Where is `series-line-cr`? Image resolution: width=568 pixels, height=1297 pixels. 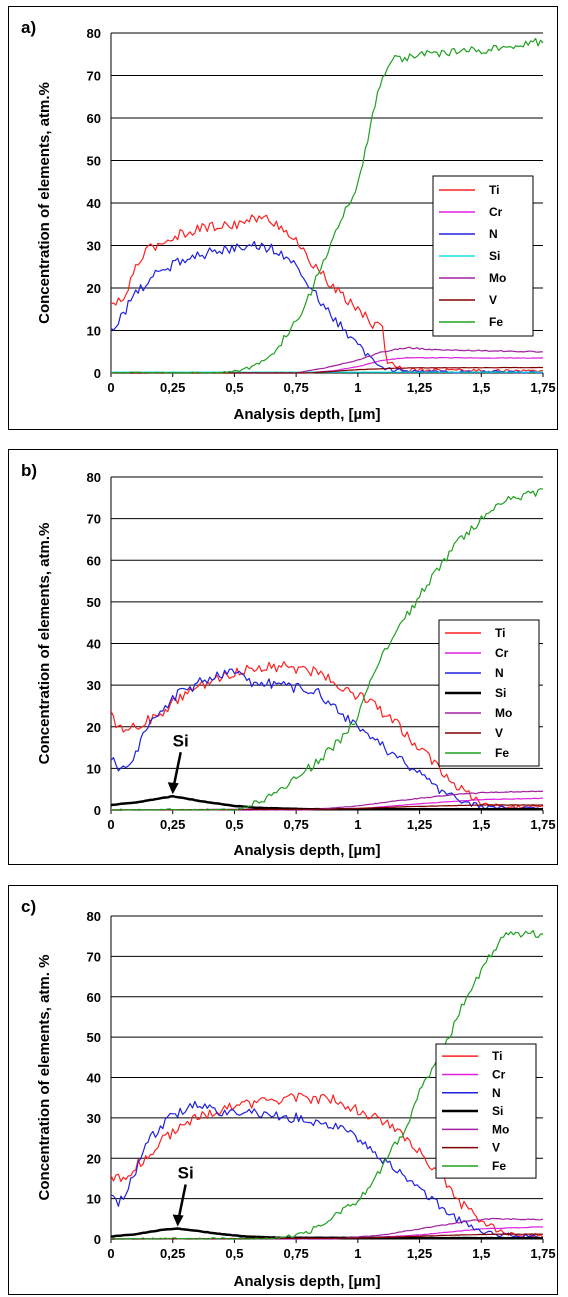 series-line-cr is located at coordinates (327, 365).